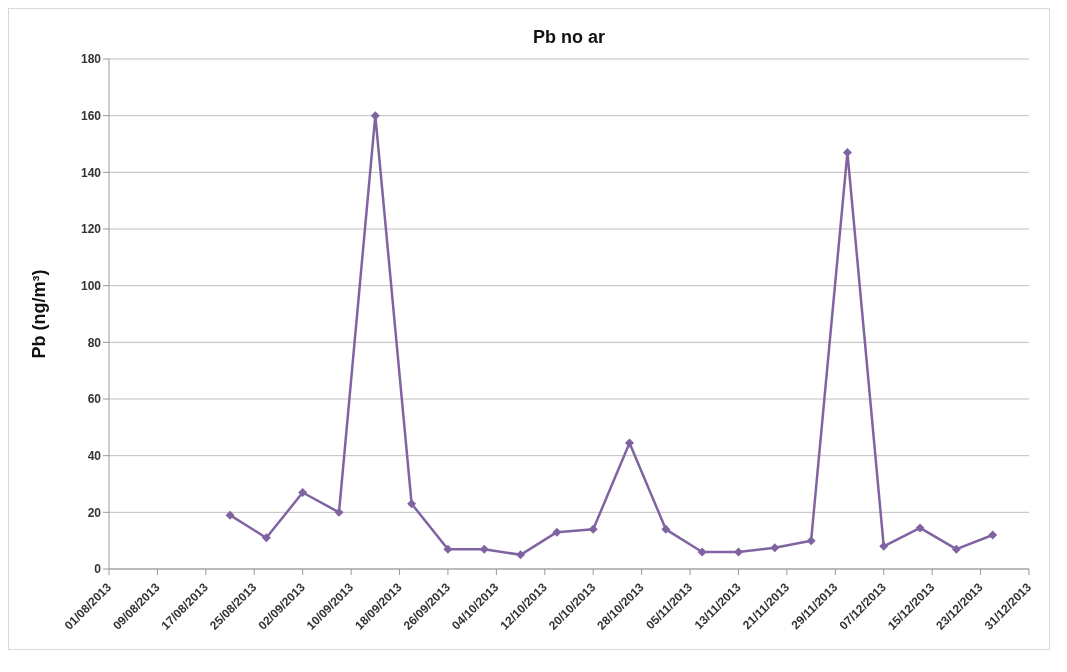 The image size is (1067, 672). Describe the element at coordinates (91, 115) in the screenshot. I see `y-tick-label: 160` at that location.